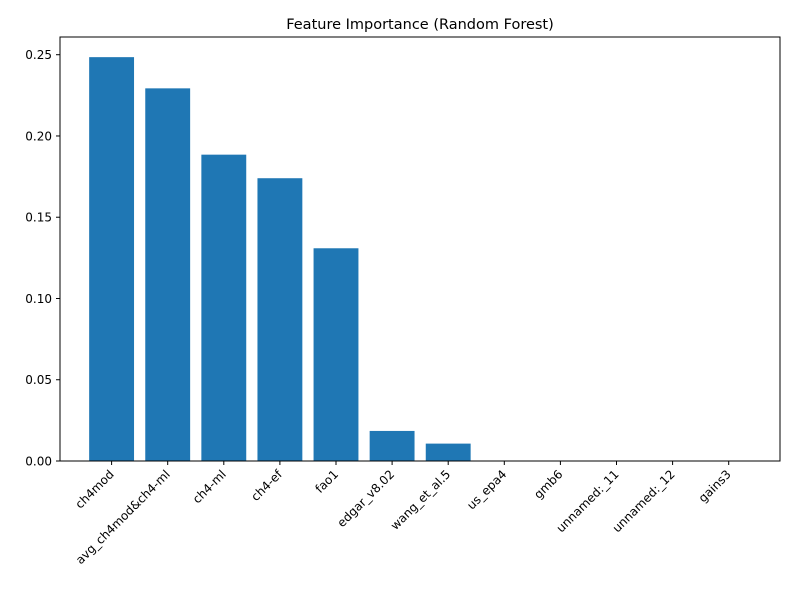  I want to click on chart-title: Feature Importance (Random Forest), so click(420, 25).